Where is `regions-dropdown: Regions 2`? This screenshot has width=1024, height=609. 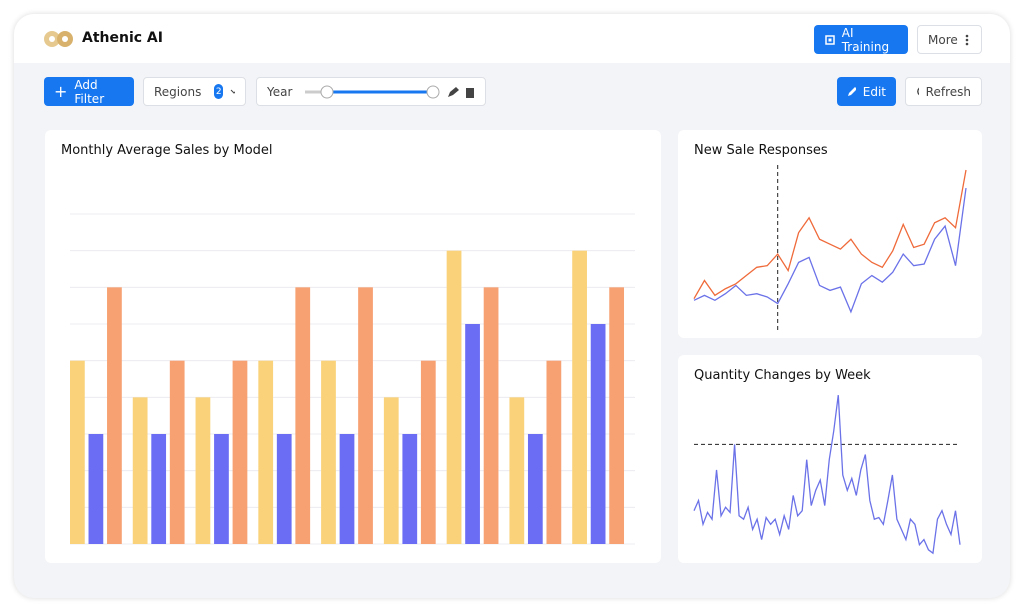 regions-dropdown: Regions 2 is located at coordinates (194, 91).